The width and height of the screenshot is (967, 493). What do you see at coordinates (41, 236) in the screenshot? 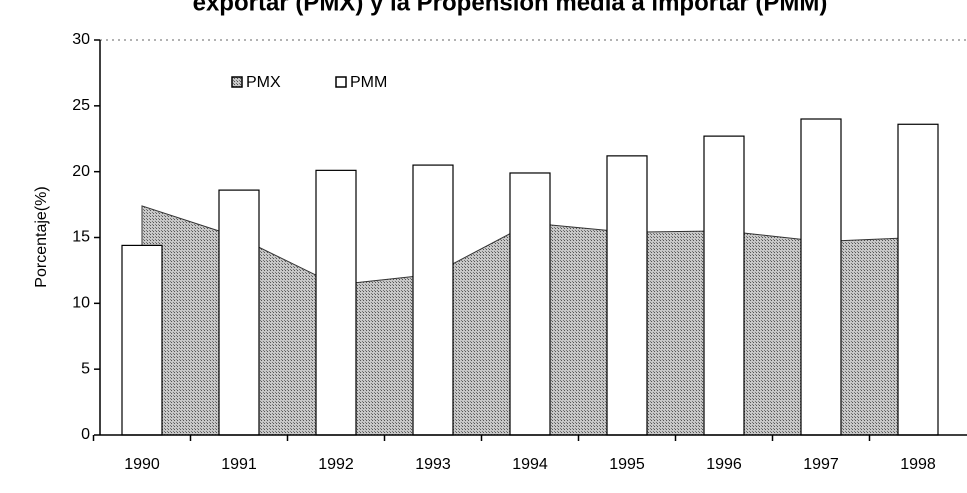
I see `y-axis-label: Porcentaje(%)` at bounding box center [41, 236].